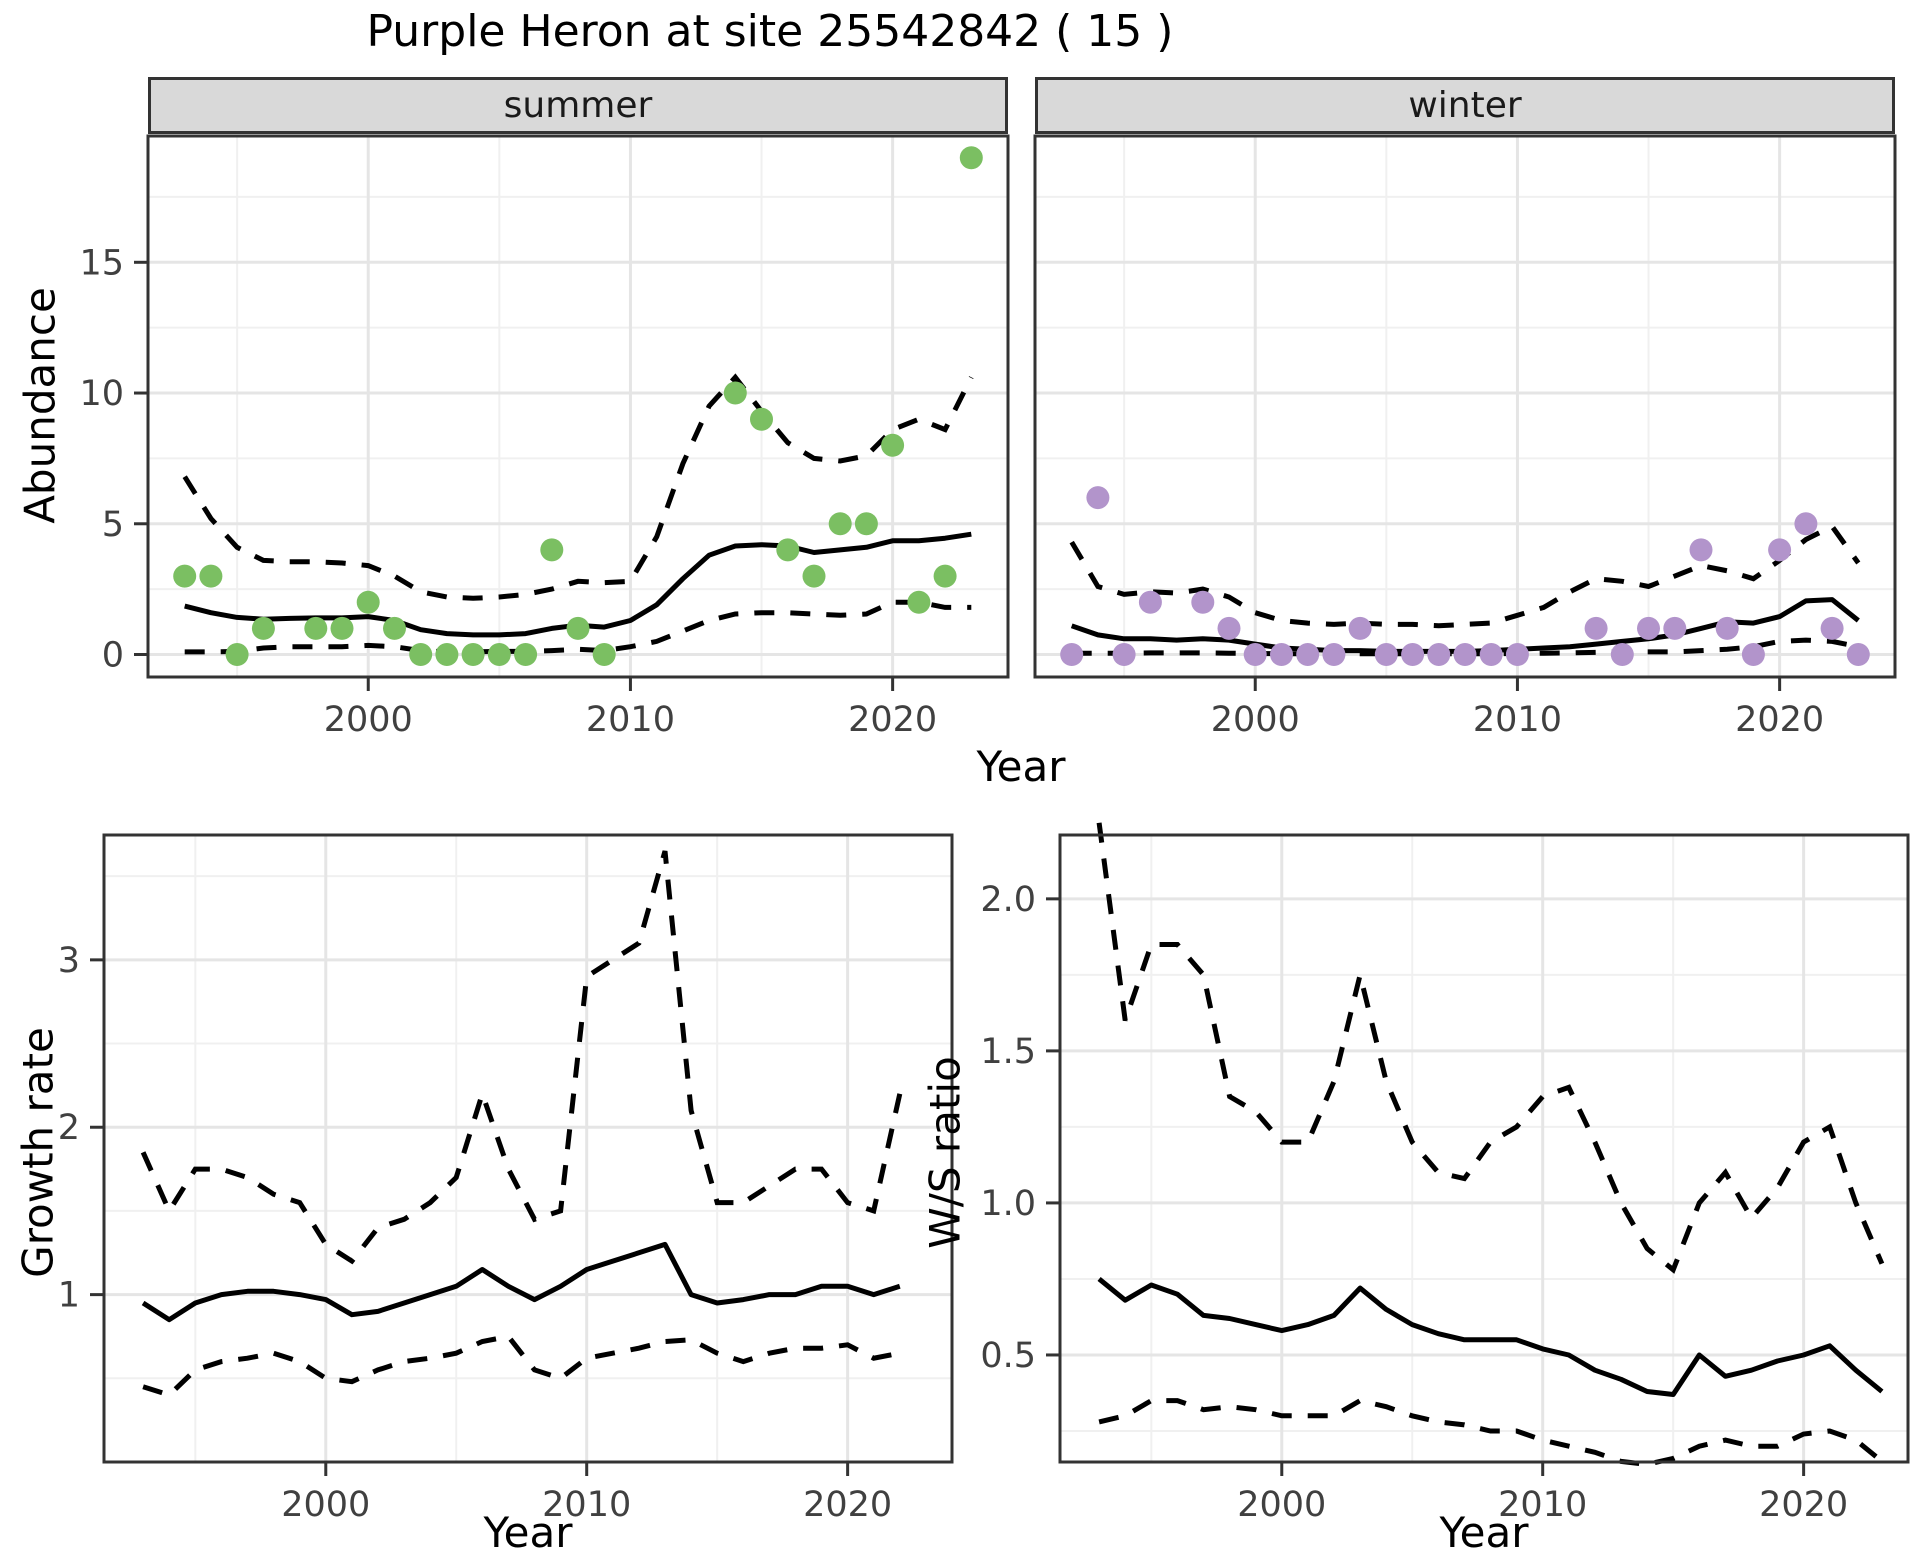  I want to click on y-tick-label: 1, so click(69, 1296).